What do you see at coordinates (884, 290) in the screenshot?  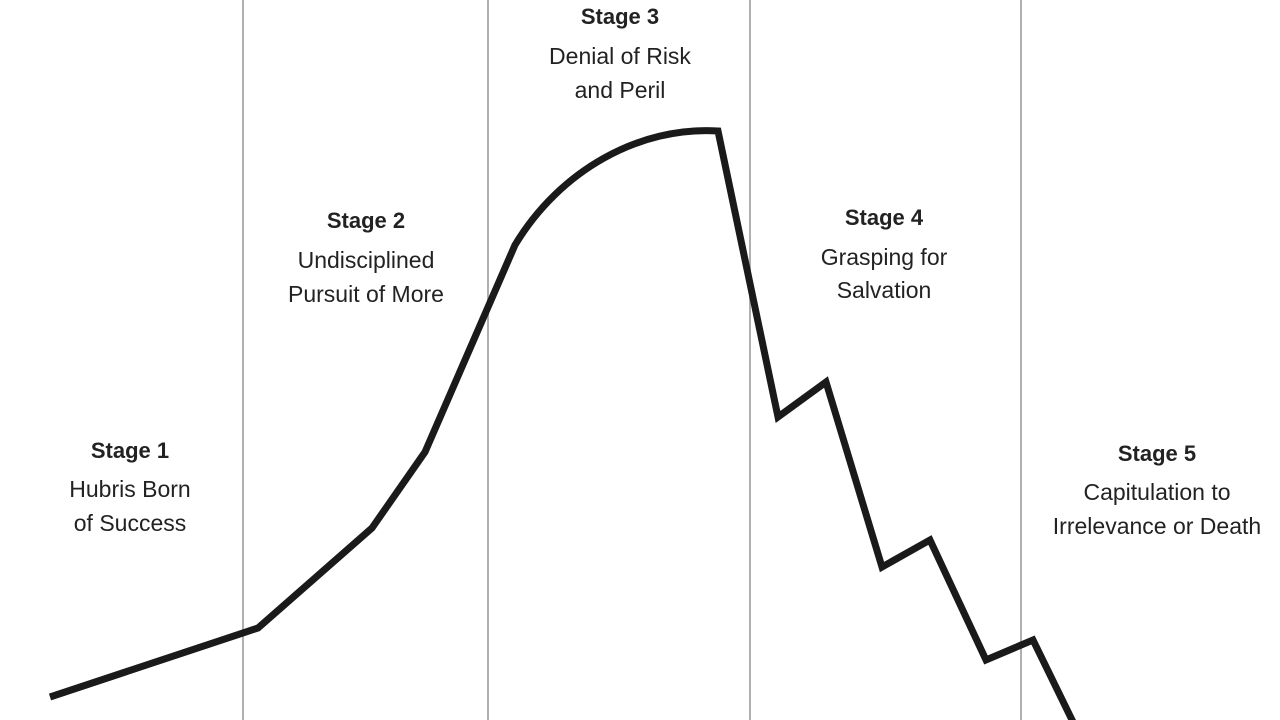 I see `stage-description: Salvation` at bounding box center [884, 290].